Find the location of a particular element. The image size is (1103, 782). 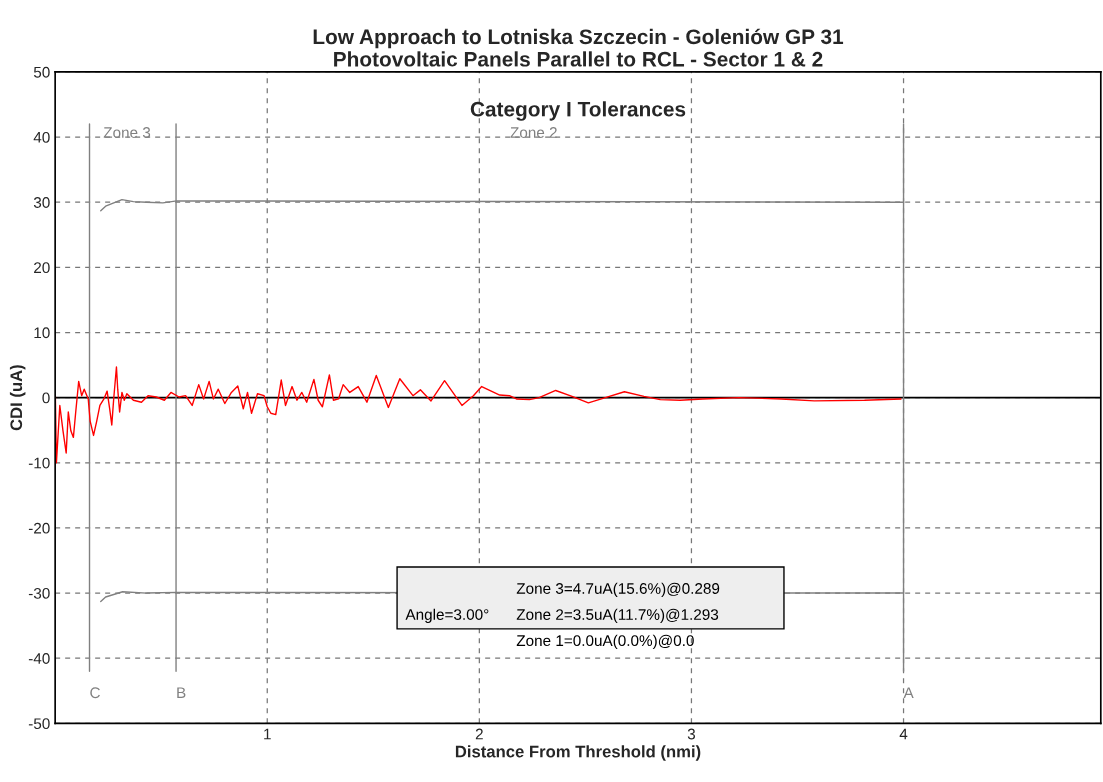

y-tick-label: 40 is located at coordinates (41, 137).